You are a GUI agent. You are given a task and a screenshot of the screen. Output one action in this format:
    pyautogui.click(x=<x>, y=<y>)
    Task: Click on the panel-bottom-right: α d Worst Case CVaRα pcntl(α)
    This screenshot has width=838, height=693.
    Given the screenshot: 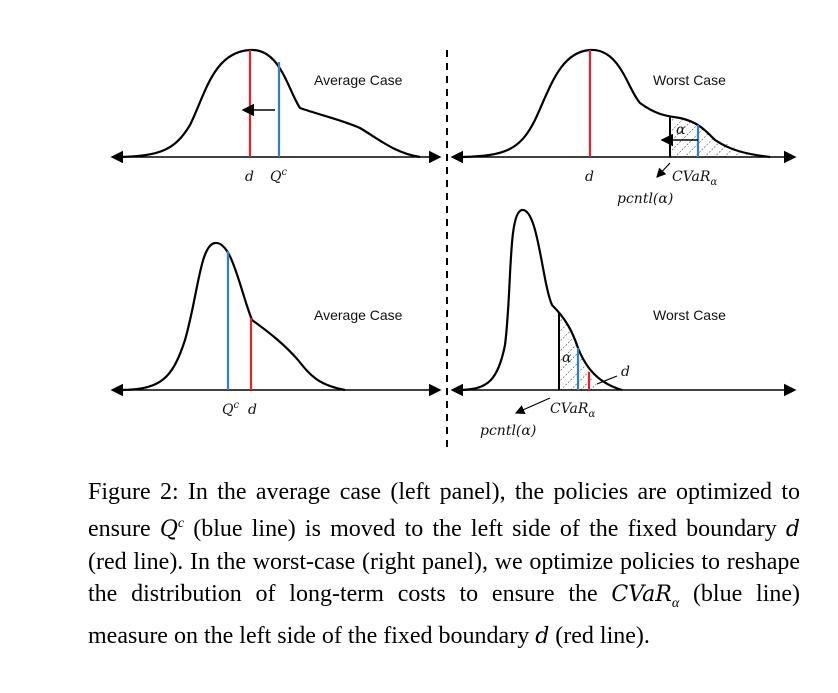 What is the action you would take?
    pyautogui.click(x=623, y=323)
    